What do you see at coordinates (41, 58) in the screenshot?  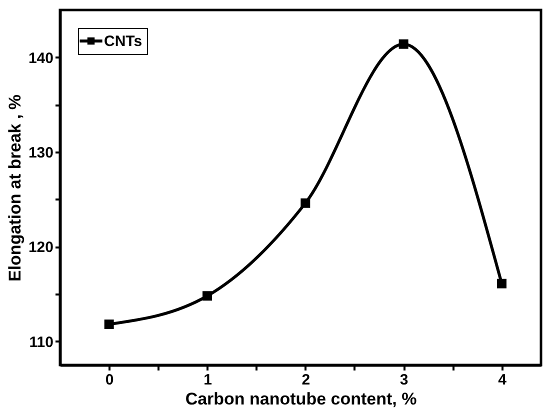 I see `y-tick-label: 140` at bounding box center [41, 58].